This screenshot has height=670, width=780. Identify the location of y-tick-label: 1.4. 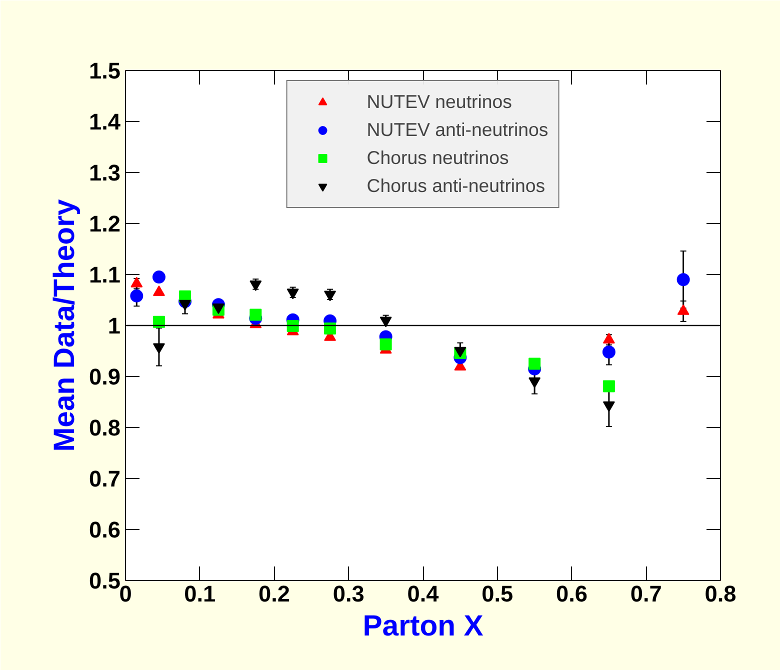
(105, 121).